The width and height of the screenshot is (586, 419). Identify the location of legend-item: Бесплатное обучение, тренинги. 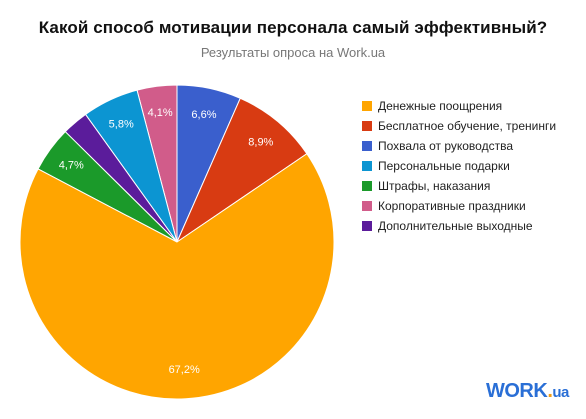
(472, 126).